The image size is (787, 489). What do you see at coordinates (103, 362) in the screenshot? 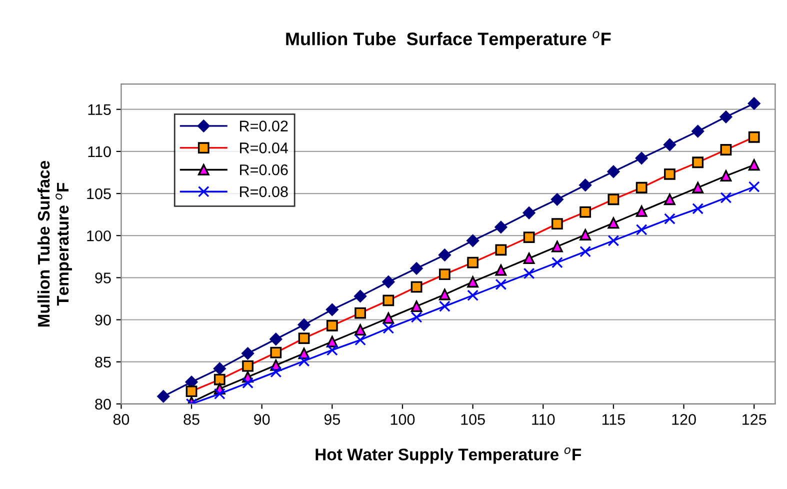
I see `y-tick-label: 85` at bounding box center [103, 362].